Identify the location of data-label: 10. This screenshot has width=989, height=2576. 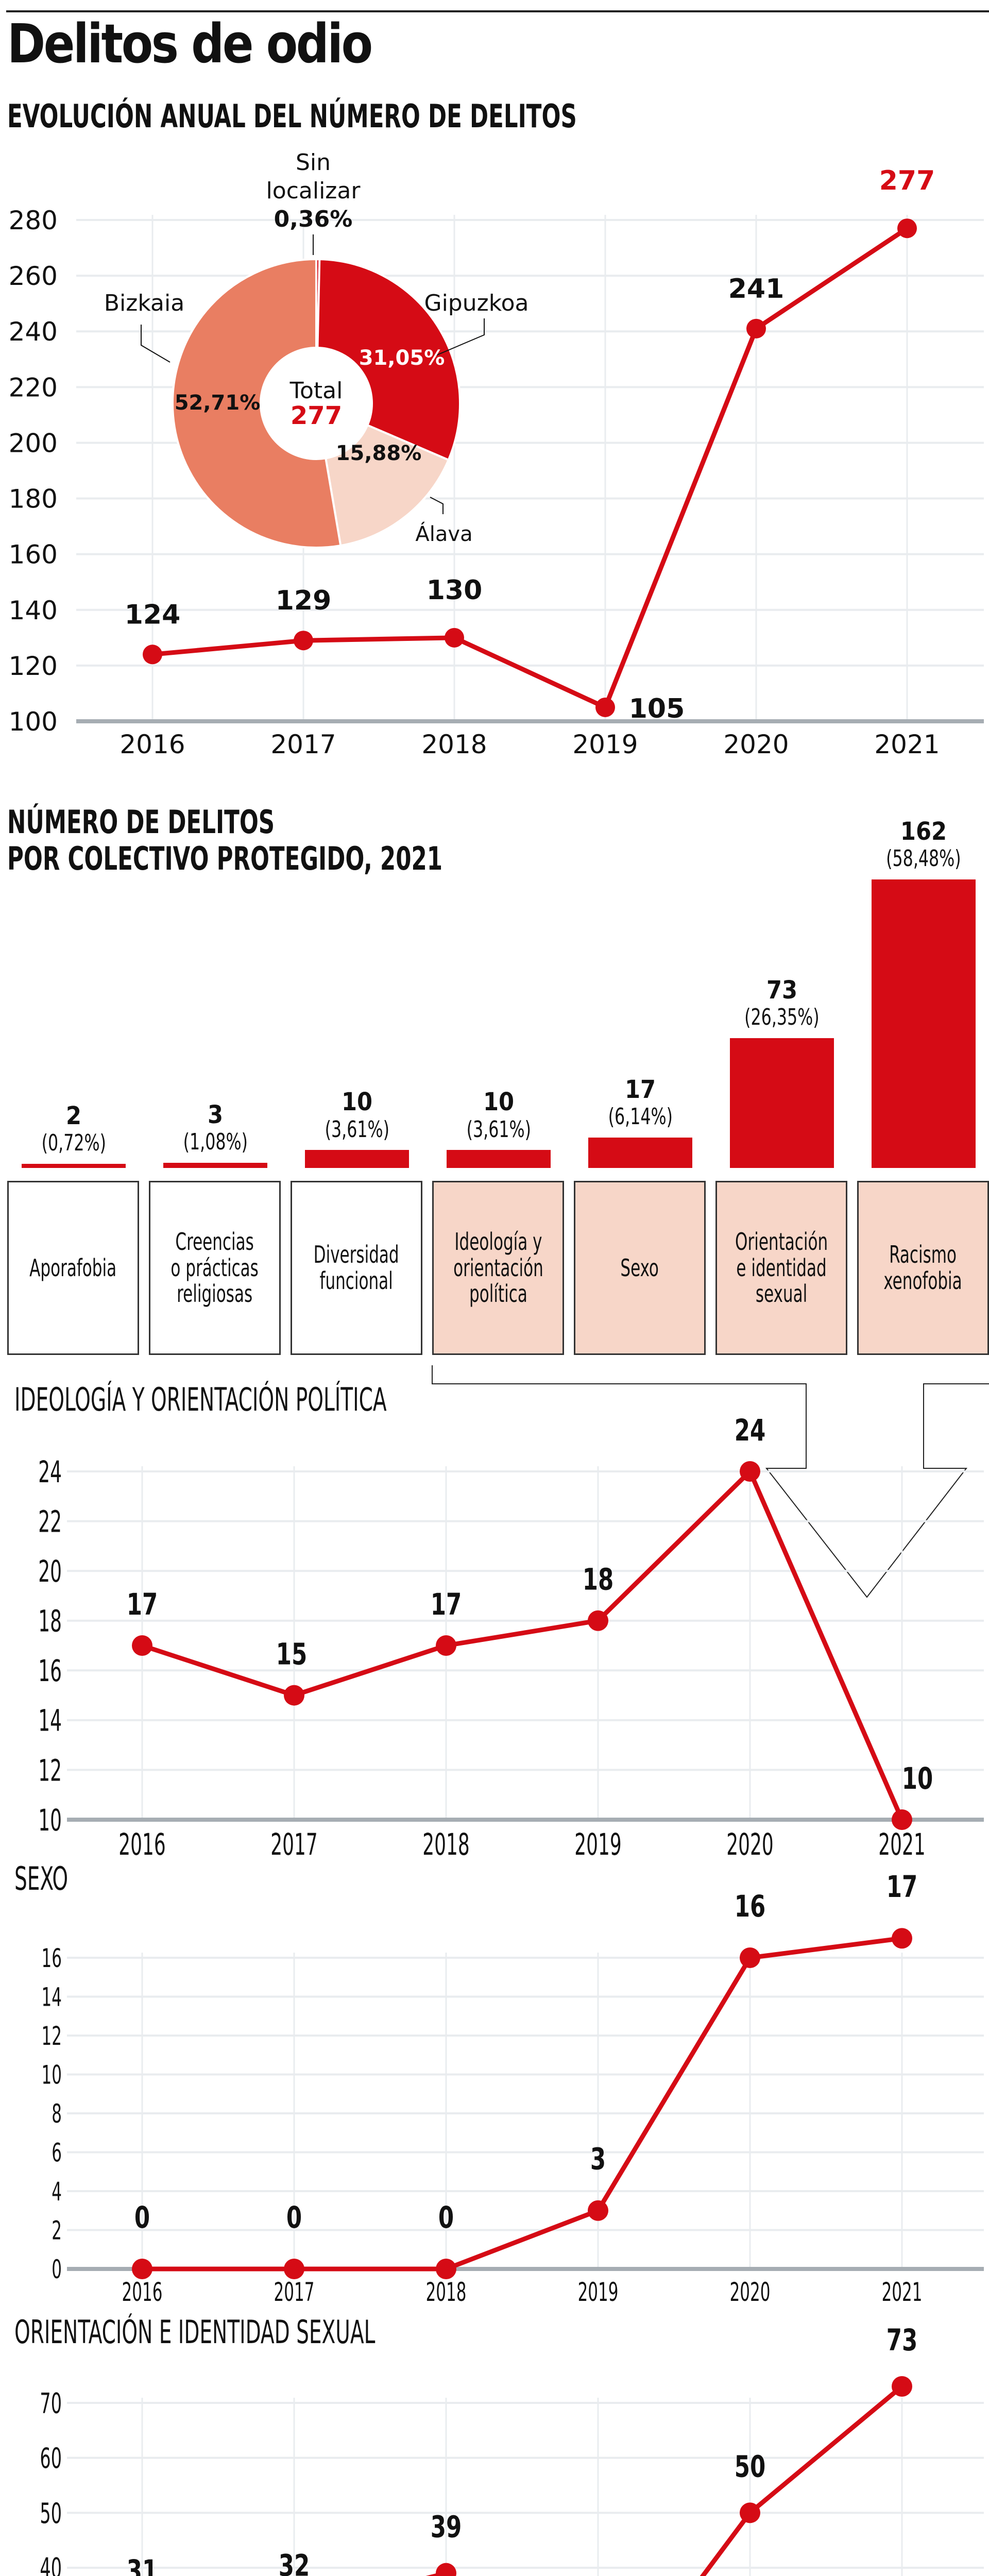
(917, 1779).